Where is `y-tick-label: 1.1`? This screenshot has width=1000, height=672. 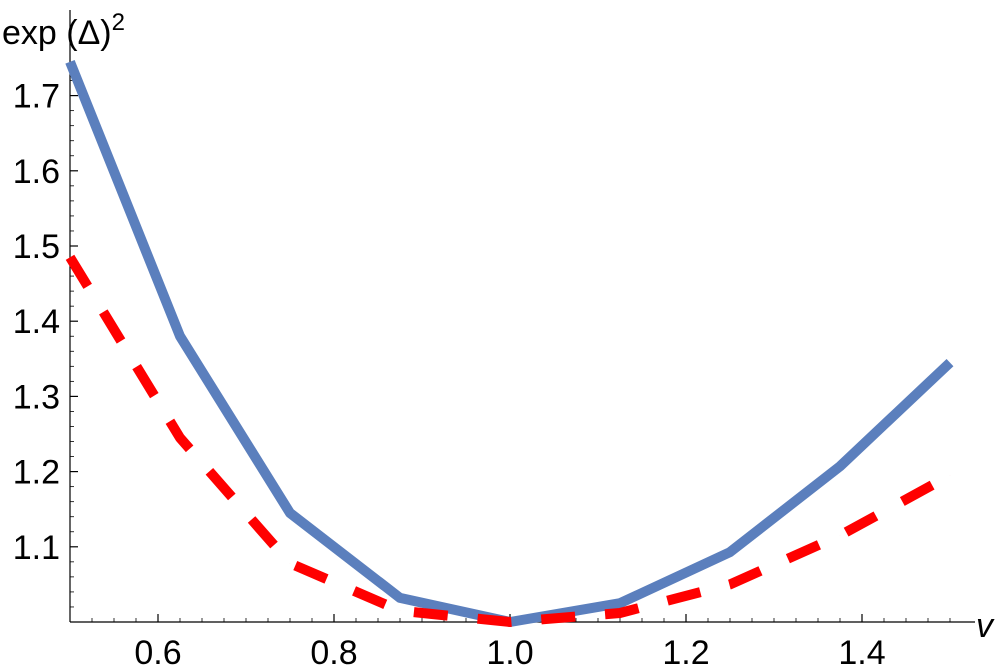
y-tick-label: 1.1 is located at coordinates (36, 548).